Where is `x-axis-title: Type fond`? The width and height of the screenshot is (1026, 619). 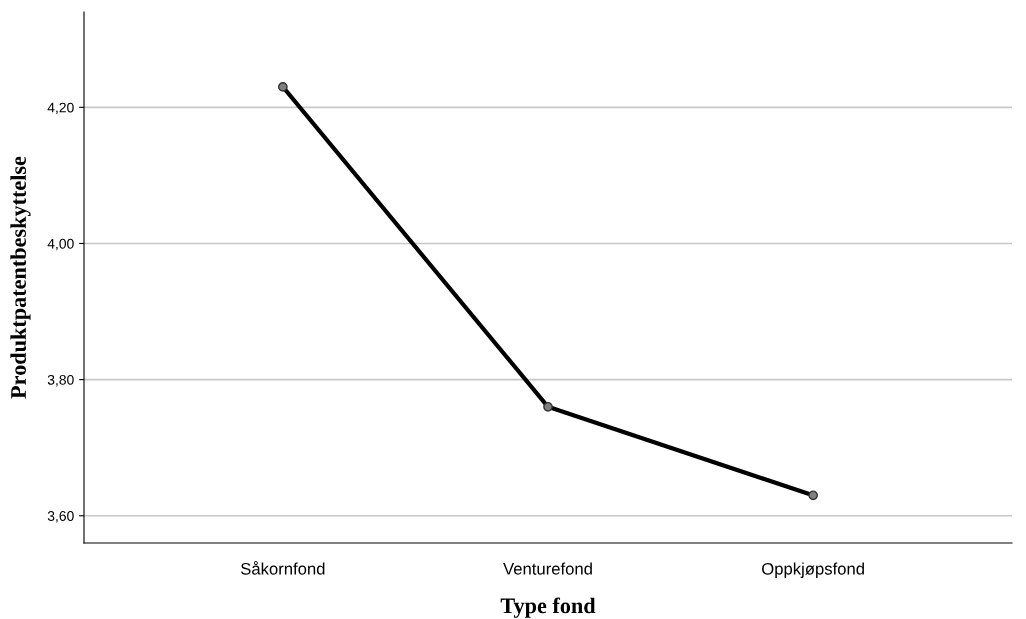
x-axis-title: Type fond is located at coordinates (548, 607).